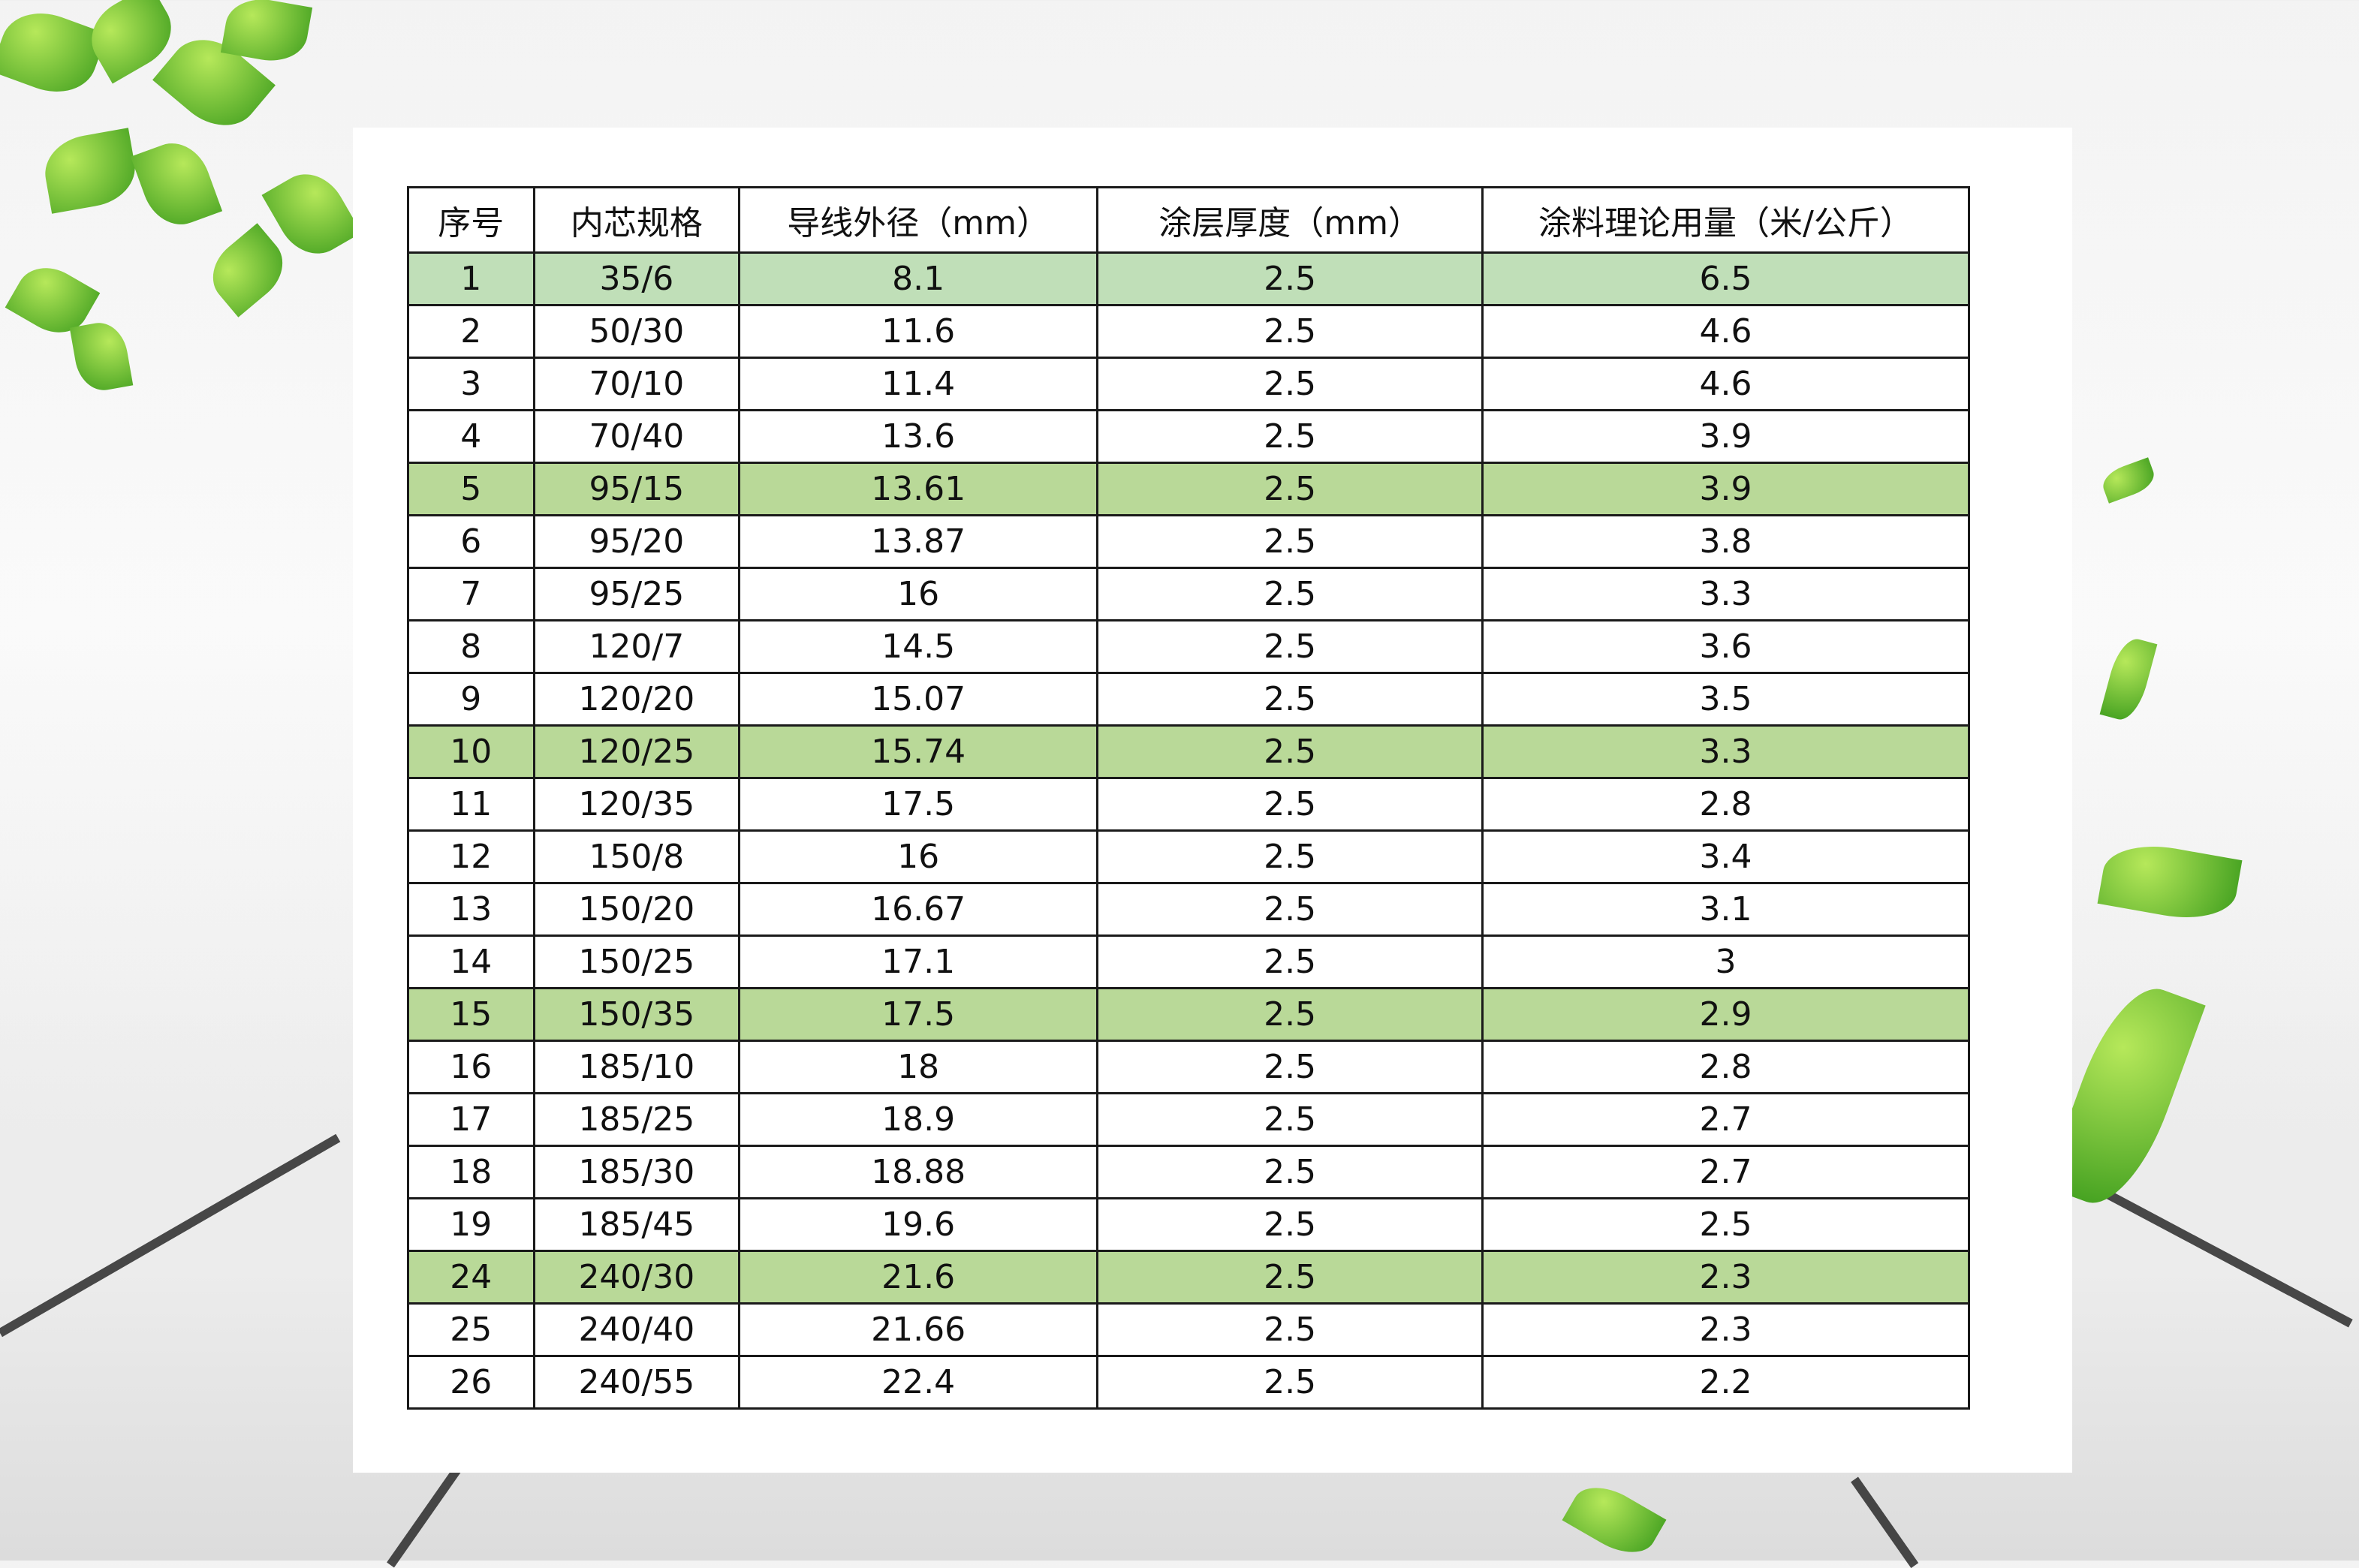 The height and width of the screenshot is (1568, 2359). I want to click on table-cell: 6, so click(471, 541).